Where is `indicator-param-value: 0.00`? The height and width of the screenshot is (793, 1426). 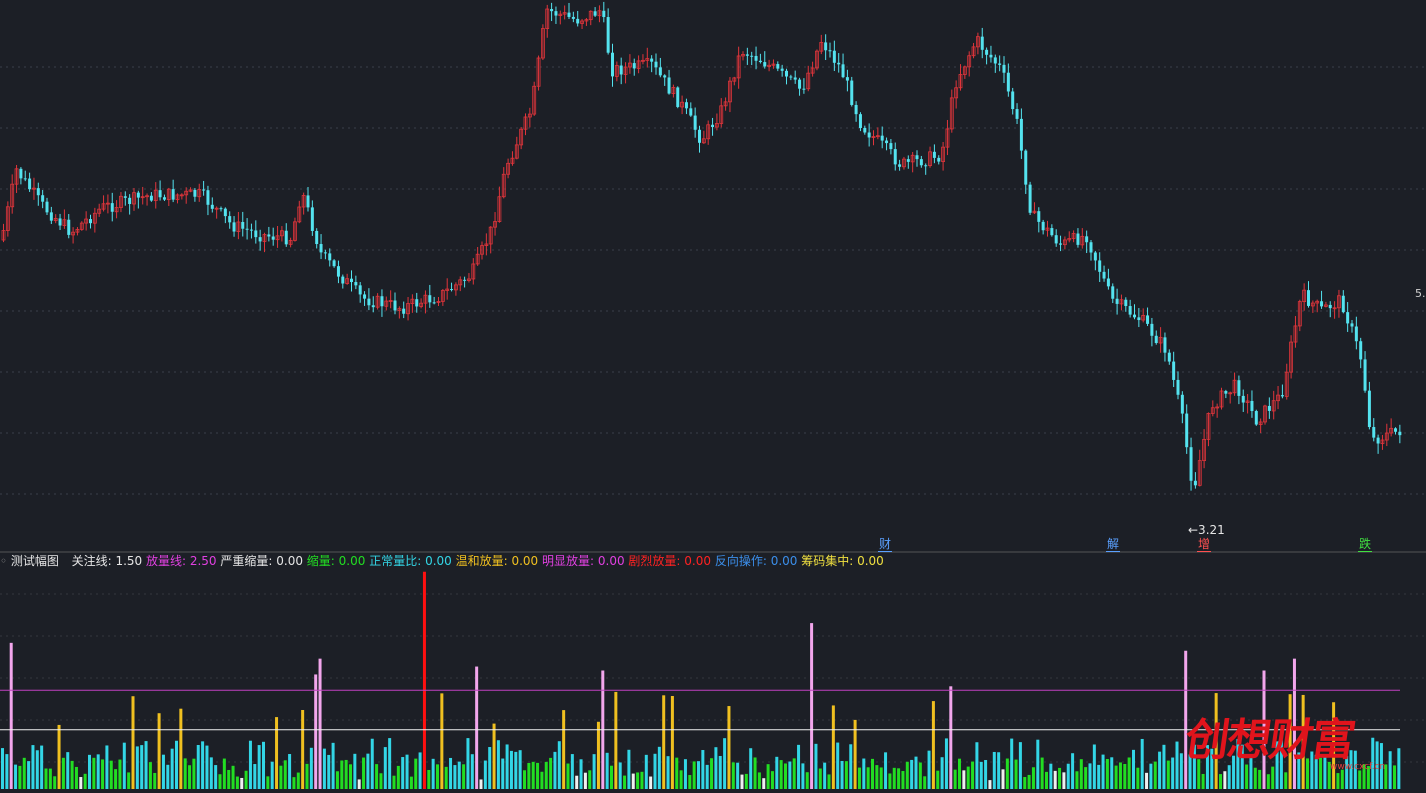
indicator-param-value: 0.00 is located at coordinates (613, 561).